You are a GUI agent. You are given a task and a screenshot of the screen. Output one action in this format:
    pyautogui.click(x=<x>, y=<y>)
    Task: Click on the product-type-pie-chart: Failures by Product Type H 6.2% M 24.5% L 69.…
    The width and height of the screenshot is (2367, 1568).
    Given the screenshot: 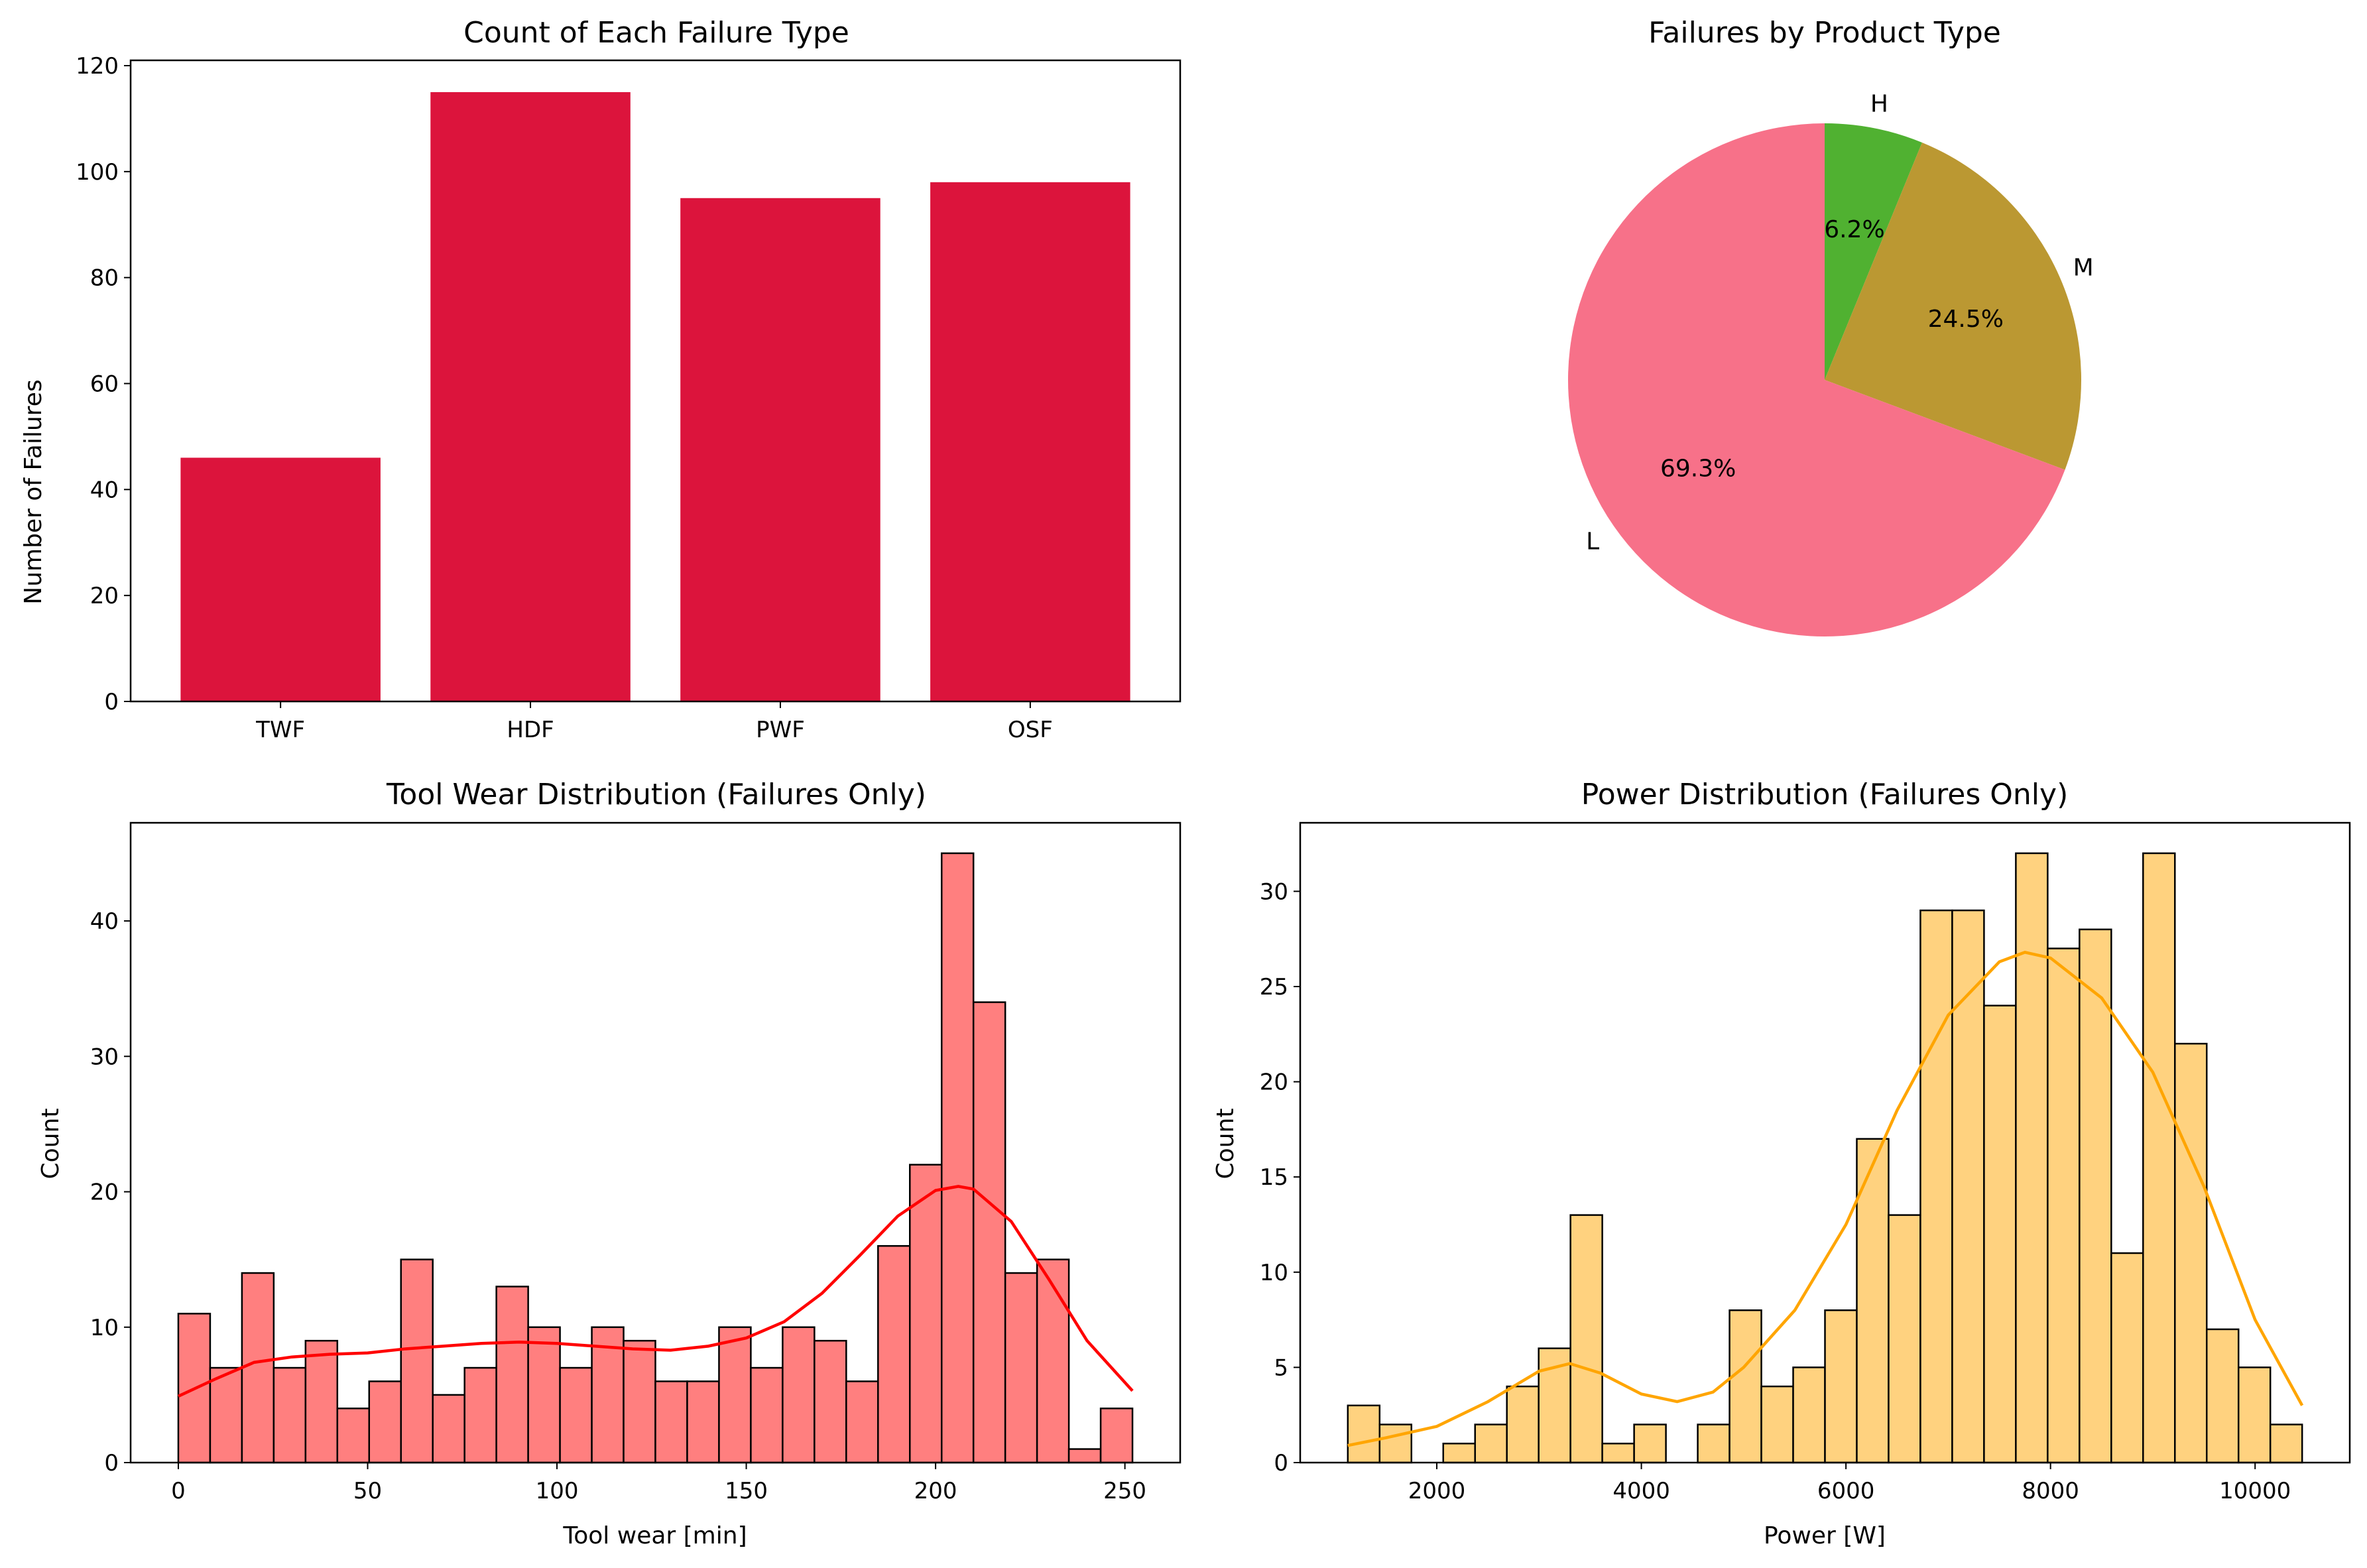 What is the action you would take?
    pyautogui.click(x=1830, y=326)
    